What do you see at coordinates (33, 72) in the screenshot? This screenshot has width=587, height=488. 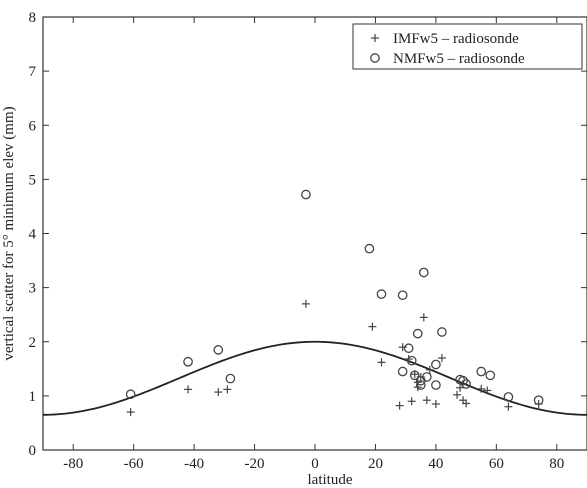 I see `y-tick-label: 7` at bounding box center [33, 72].